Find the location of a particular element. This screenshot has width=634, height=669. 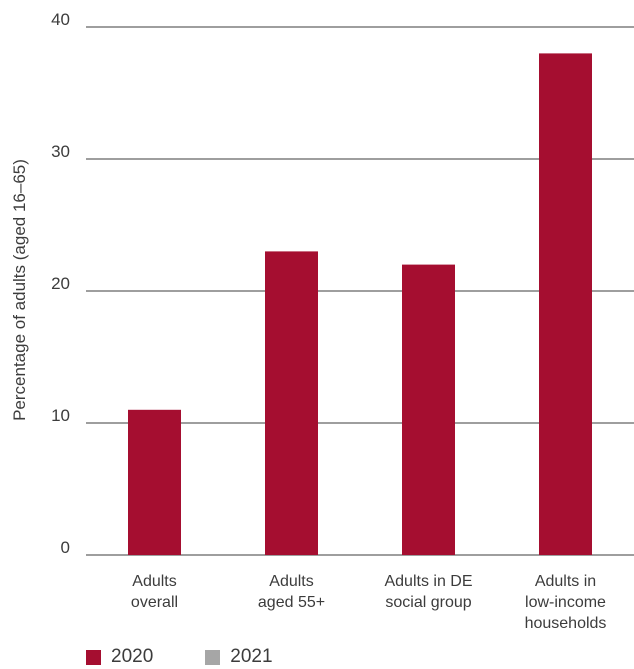

legend-swatch-2021 is located at coordinates (213, 657).